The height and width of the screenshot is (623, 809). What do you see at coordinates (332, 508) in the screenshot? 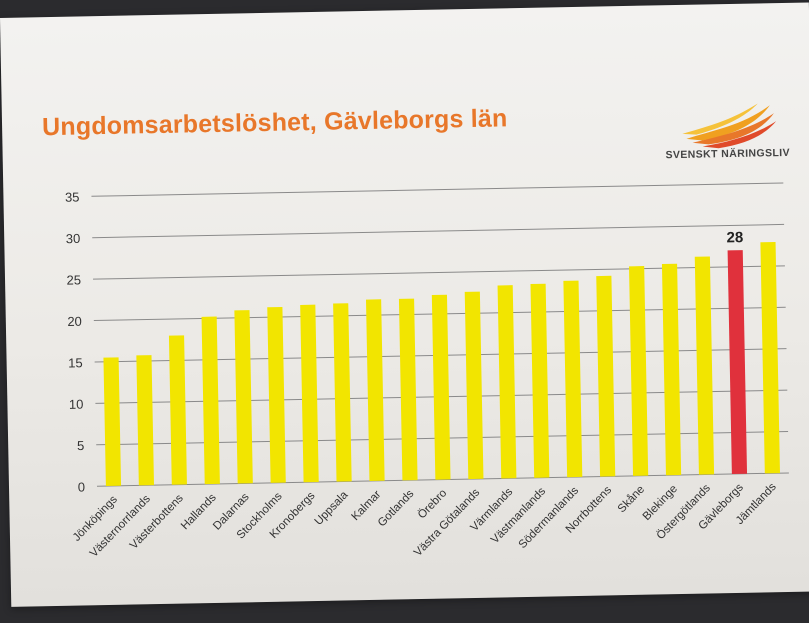
I see `x-tick-label: Uppsala` at bounding box center [332, 508].